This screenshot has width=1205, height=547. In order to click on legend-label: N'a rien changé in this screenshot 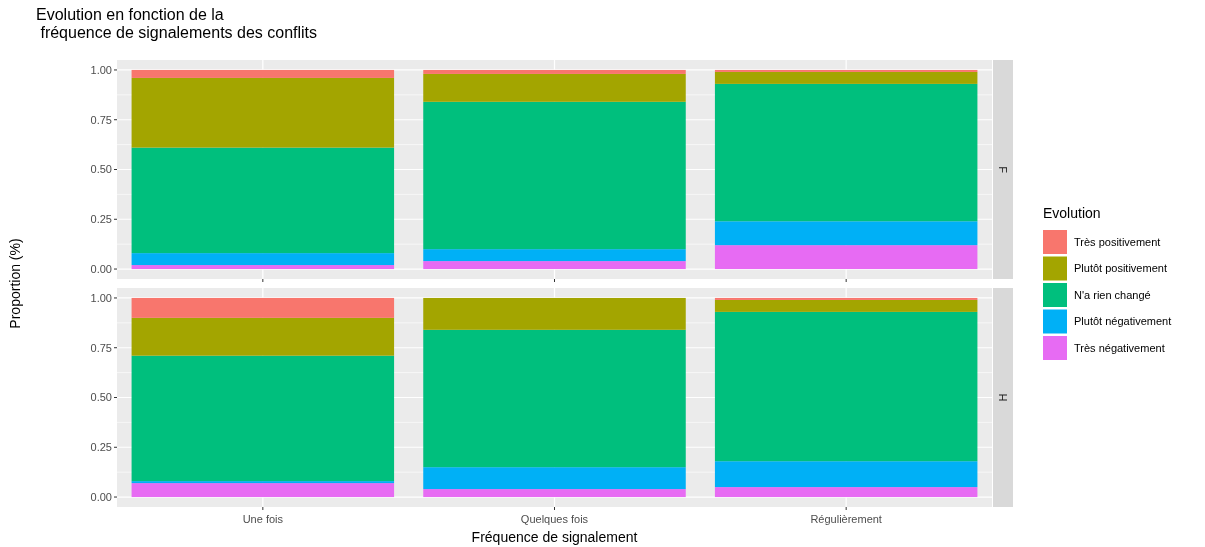, I will do `click(1112, 294)`.